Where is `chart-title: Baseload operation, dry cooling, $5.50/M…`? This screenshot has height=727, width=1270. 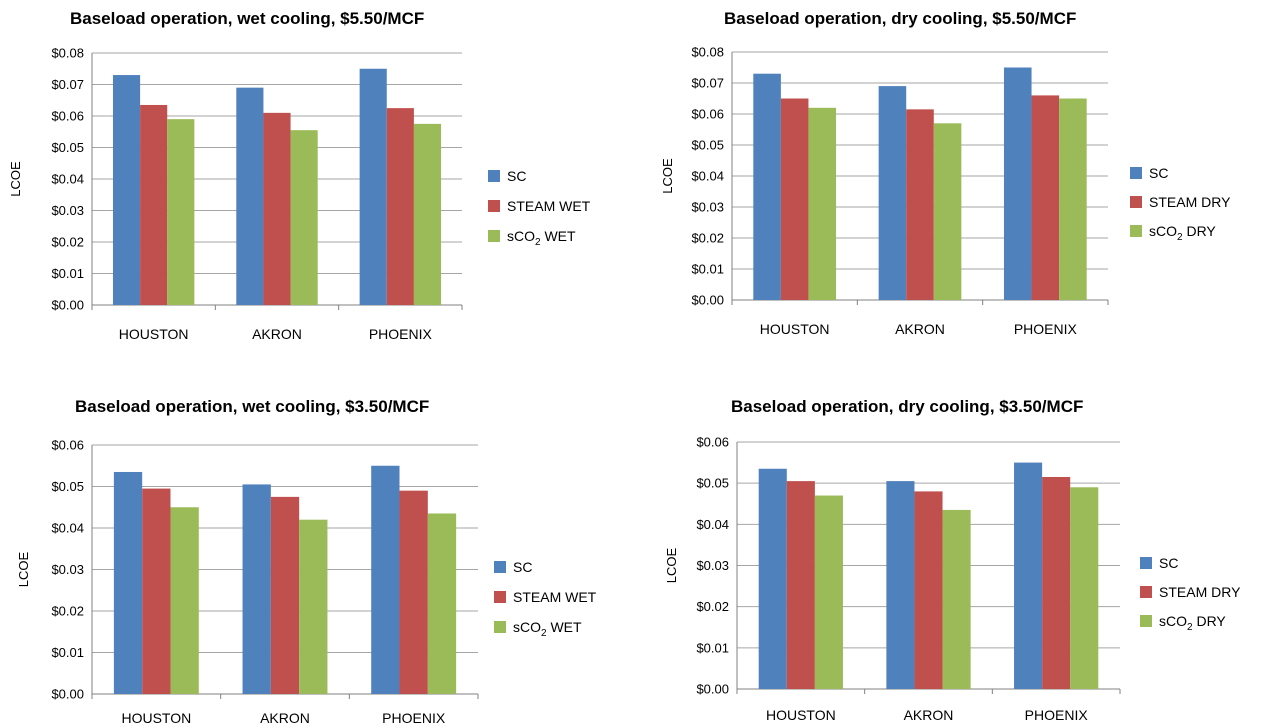
chart-title: Baseload operation, dry cooling, $5.50/M… is located at coordinates (900, 18).